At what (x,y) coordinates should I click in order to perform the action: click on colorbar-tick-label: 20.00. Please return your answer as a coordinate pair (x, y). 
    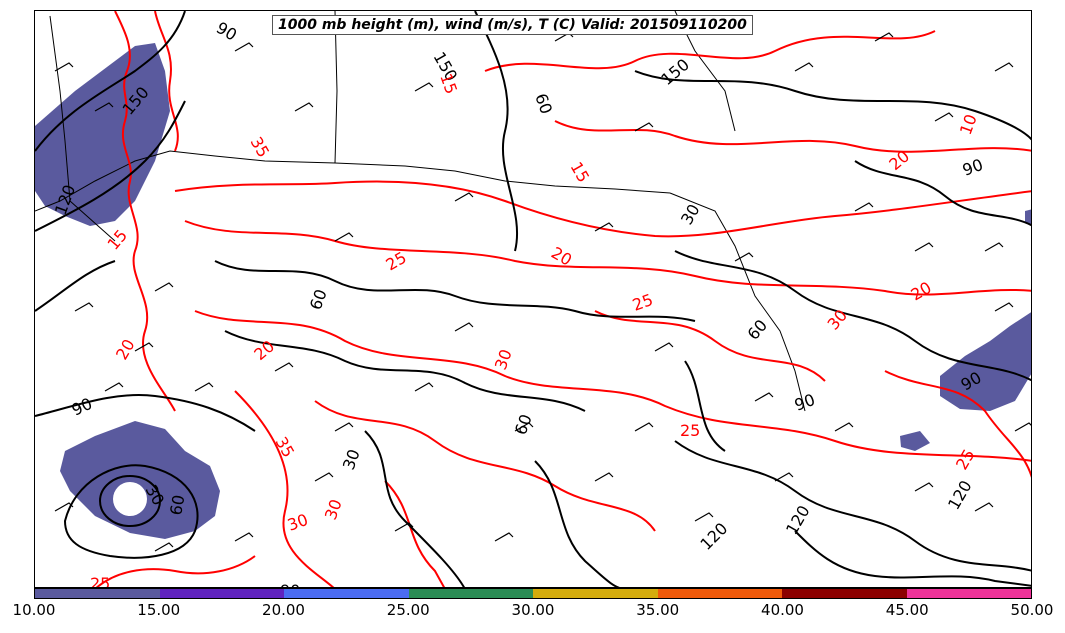
    Looking at the image, I should click on (283, 610).